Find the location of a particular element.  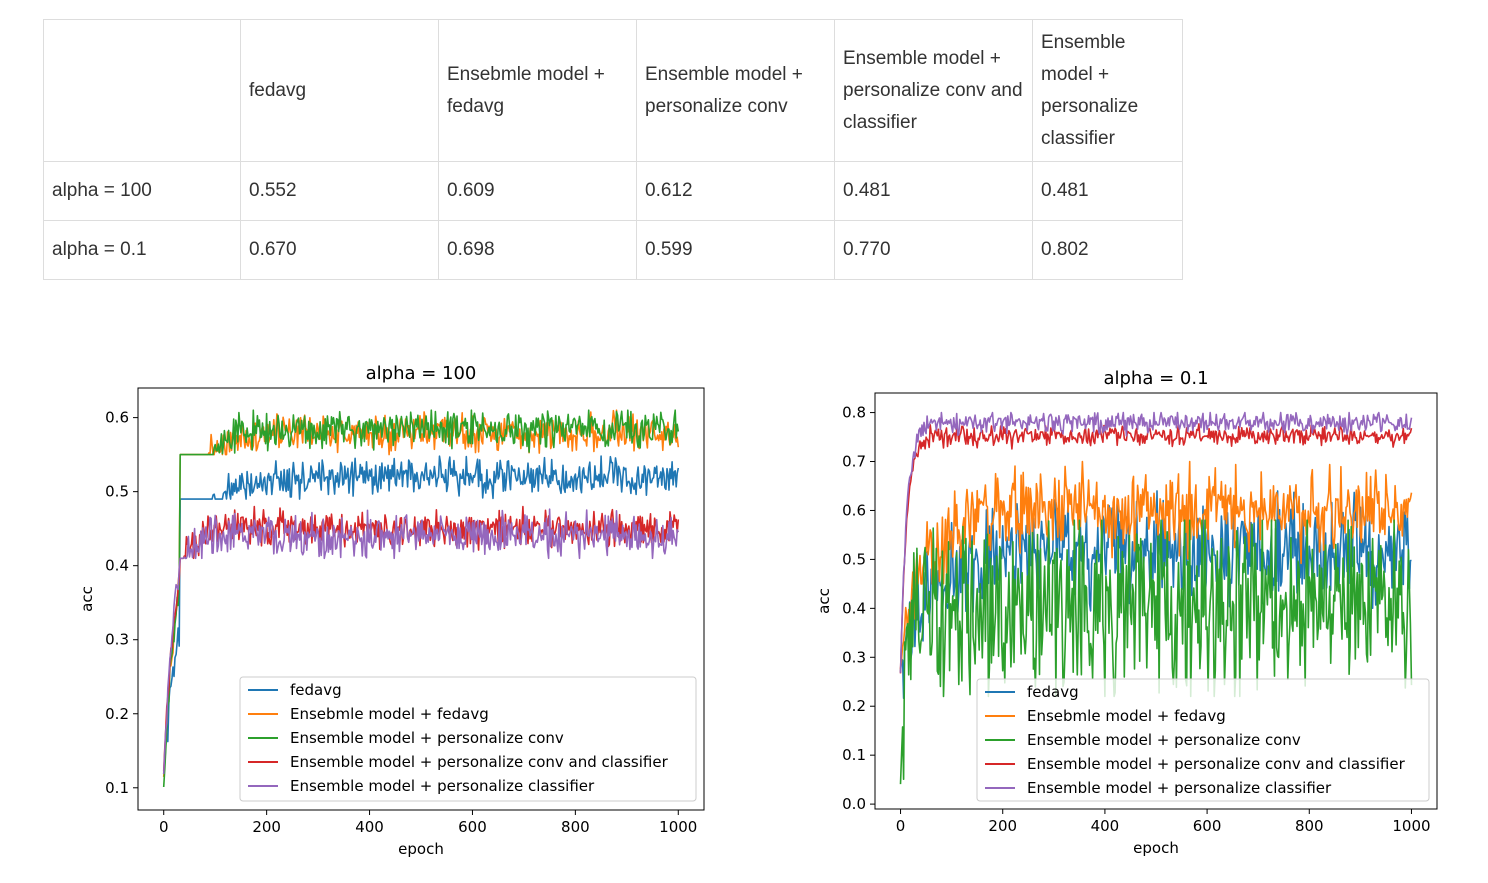

table-cell: 0.552 is located at coordinates (339, 191).